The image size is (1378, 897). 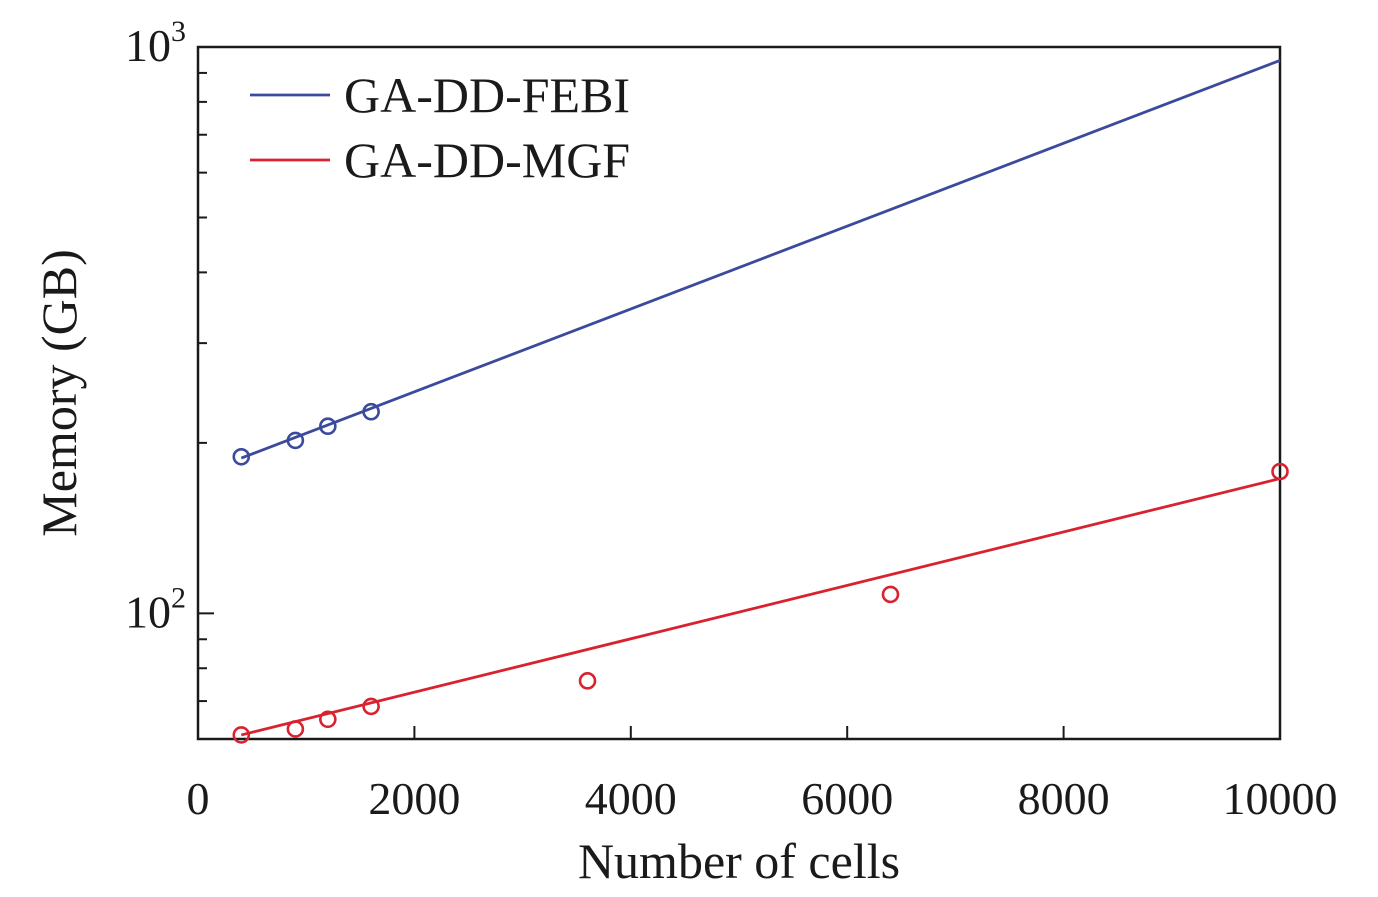 What do you see at coordinates (440, 127) in the screenshot?
I see `legend: GA-DD-FEBI GA-DD-MGF` at bounding box center [440, 127].